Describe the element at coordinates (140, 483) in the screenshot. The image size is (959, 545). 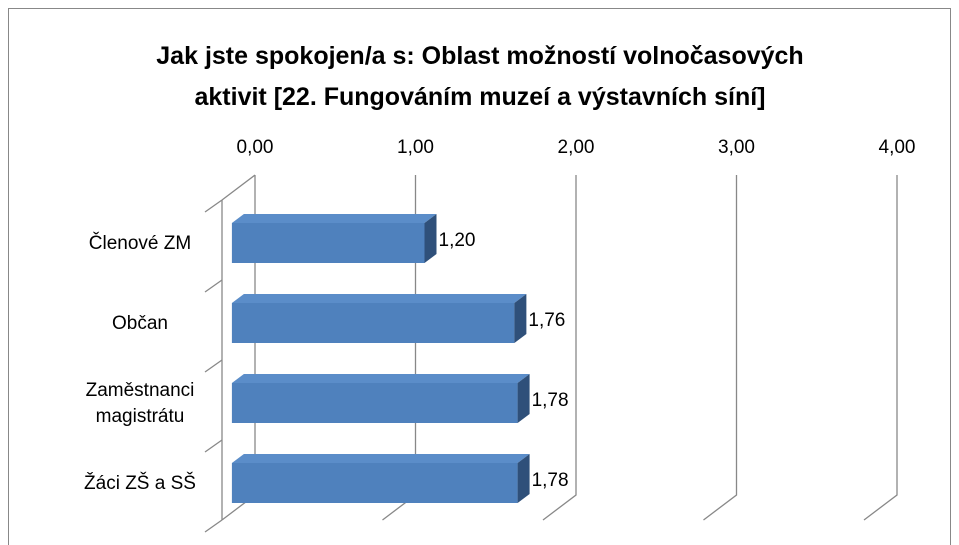
I see `category-label: Žáci ZŠ a SŠ` at that location.